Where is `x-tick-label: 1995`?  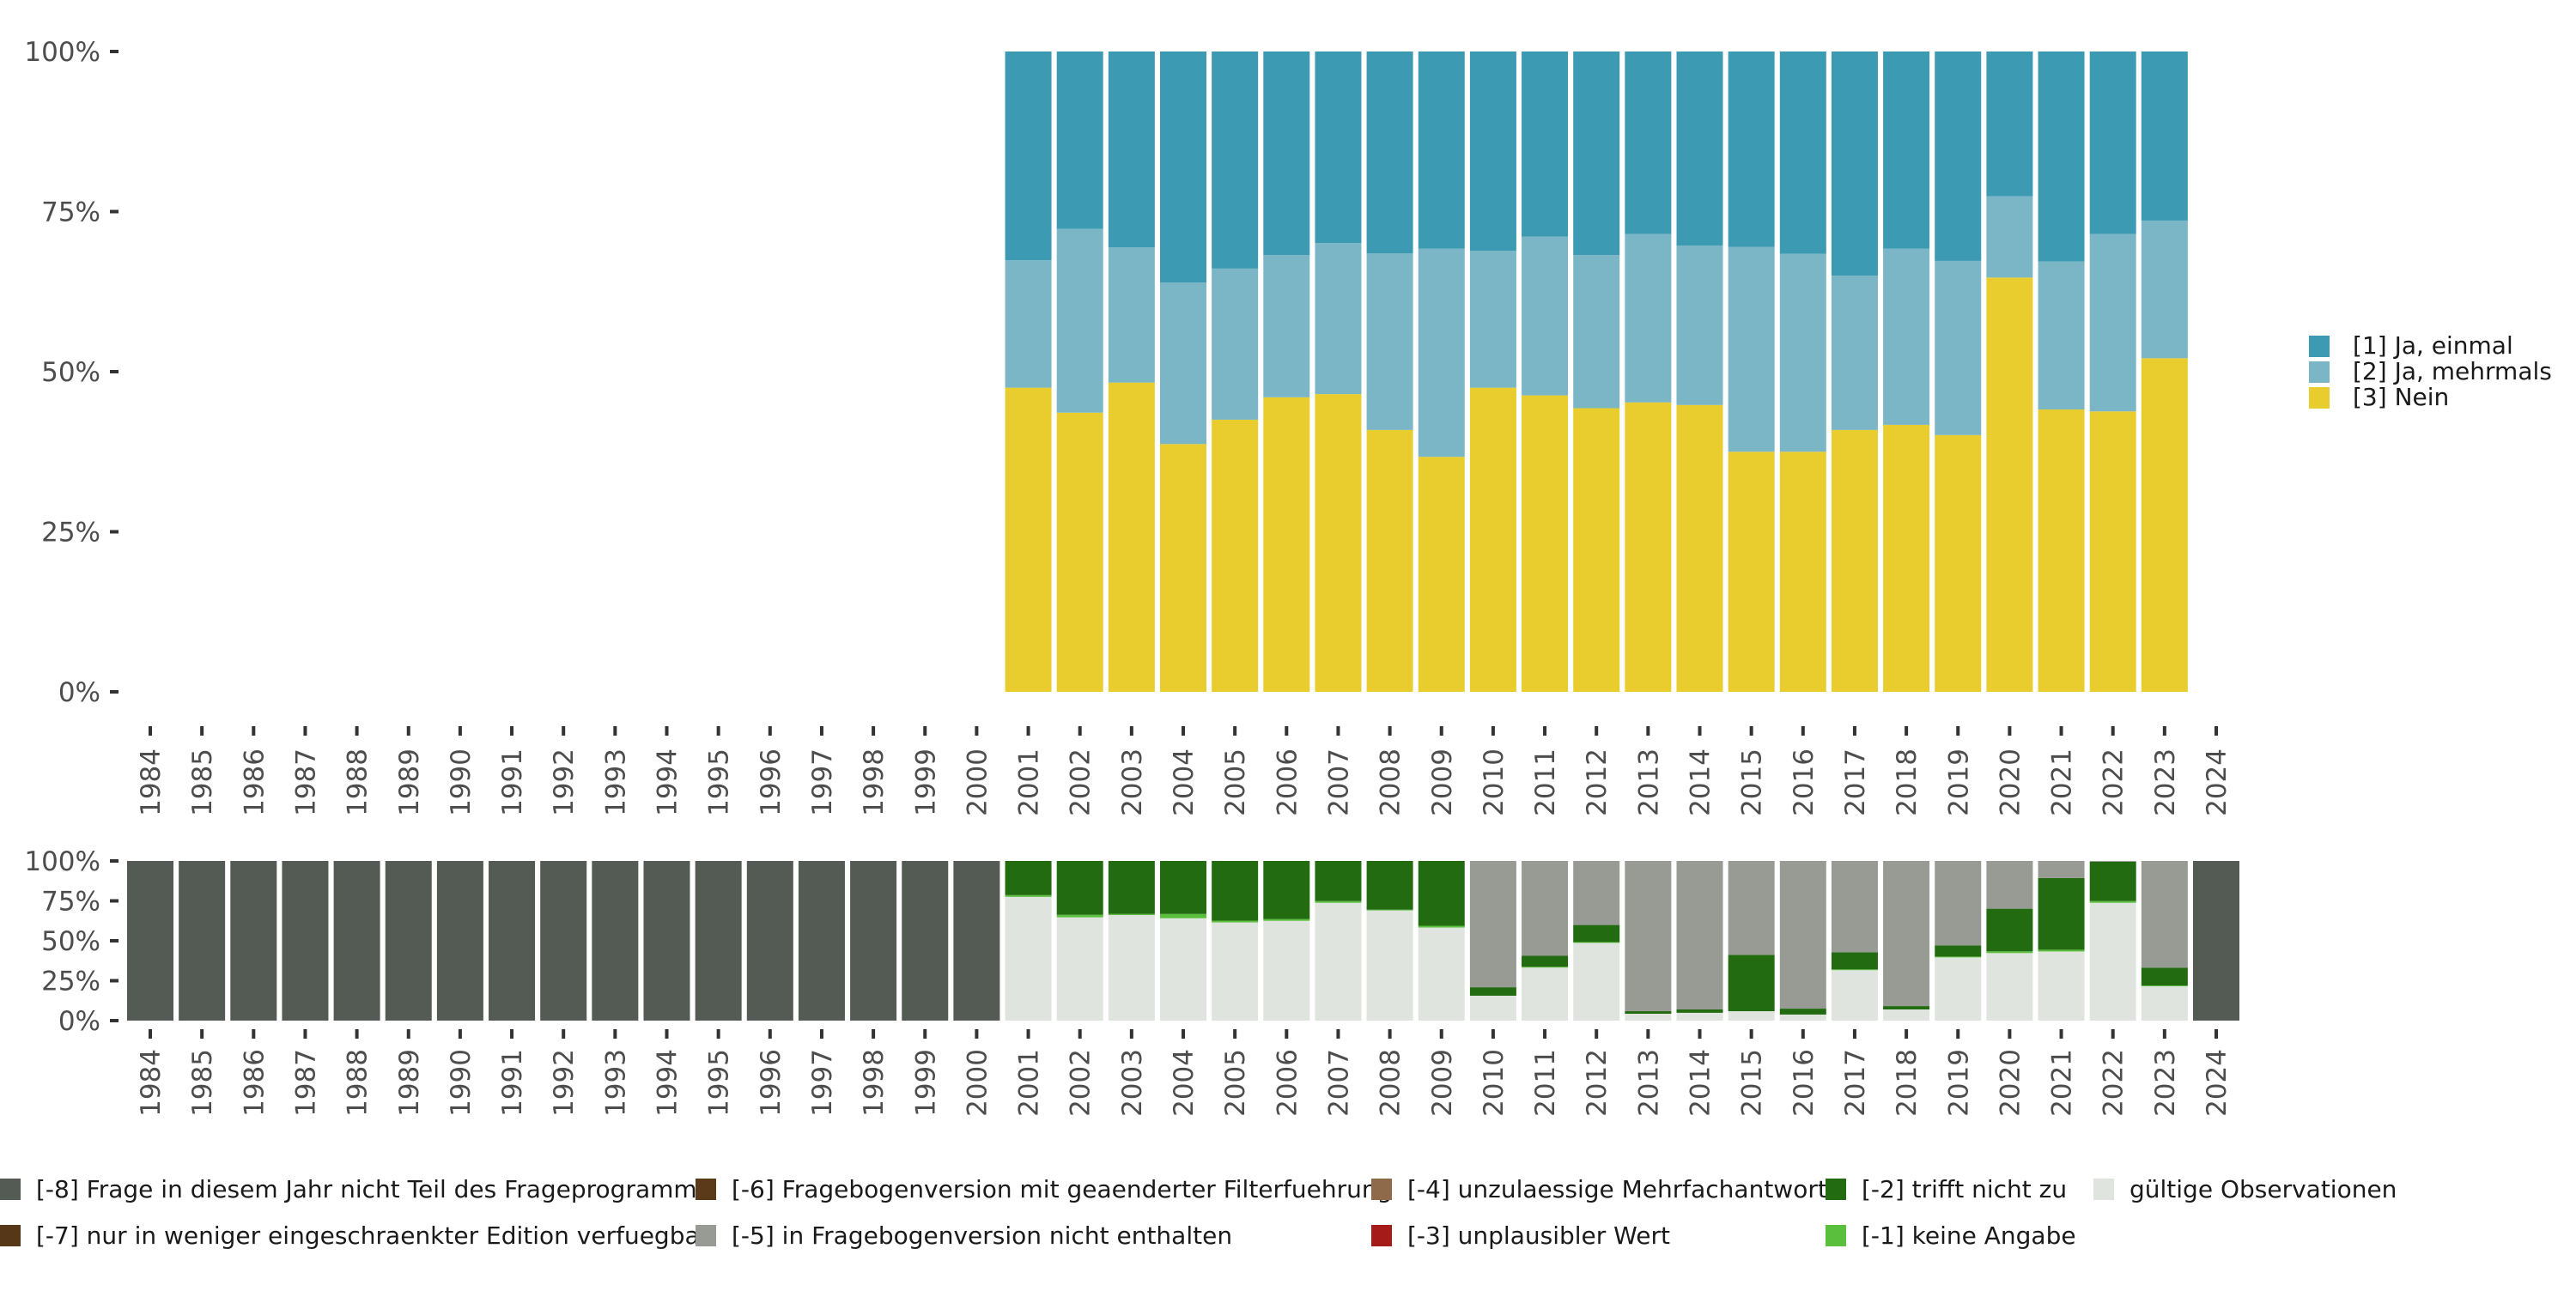
x-tick-label: 1995 is located at coordinates (719, 783).